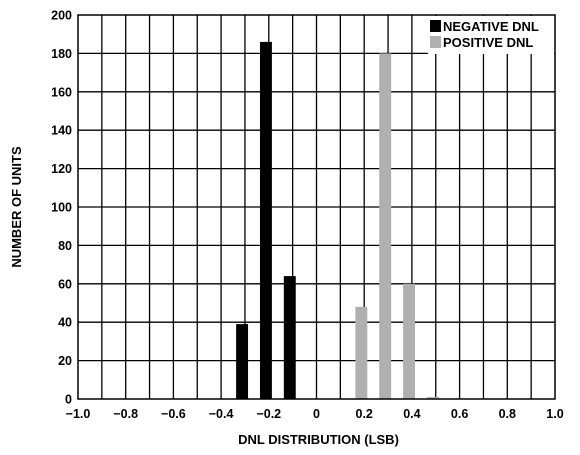  I want to click on x-tick-label: −0.2, so click(268, 414).